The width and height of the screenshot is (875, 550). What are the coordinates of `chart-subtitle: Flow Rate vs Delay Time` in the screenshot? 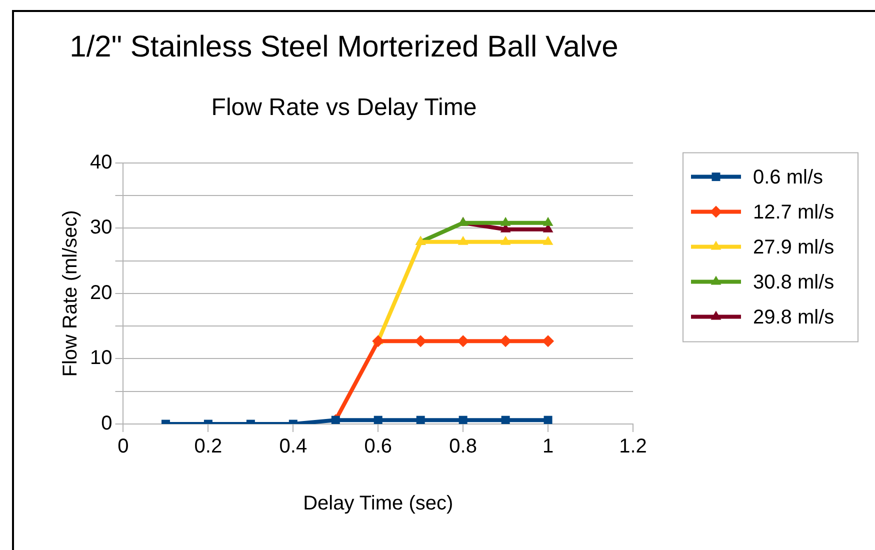 It's located at (344, 108).